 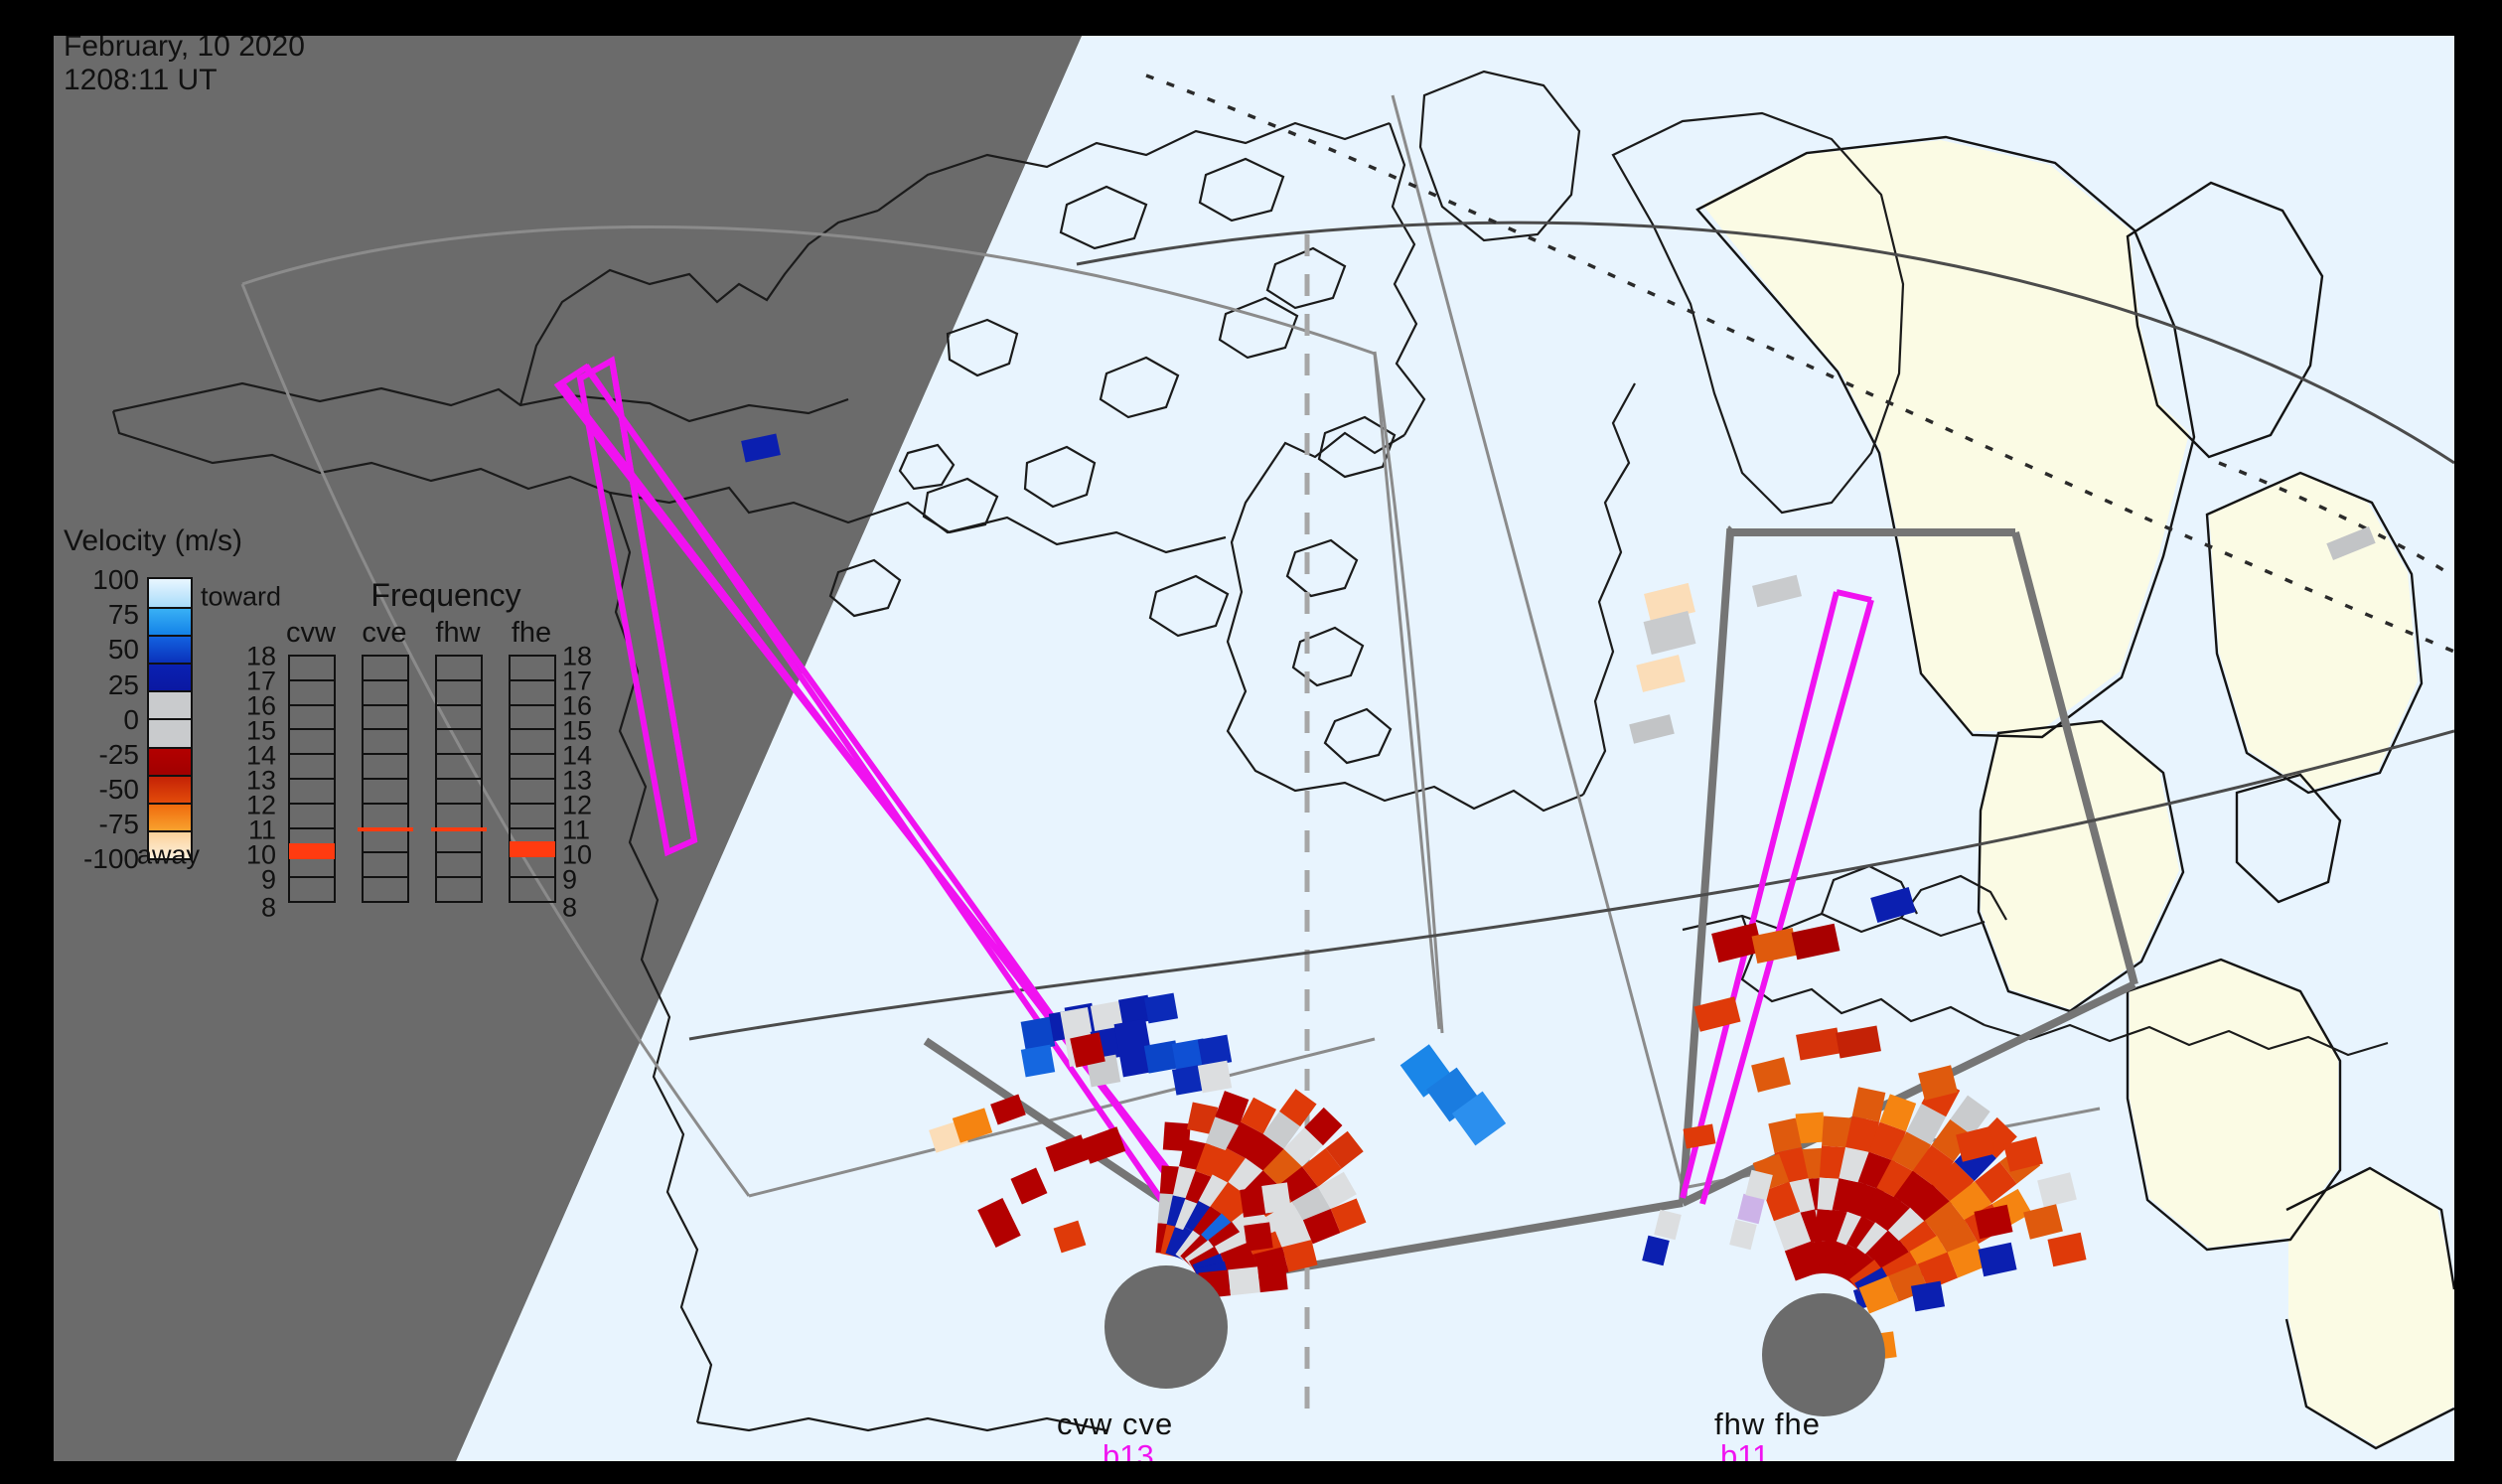 I want to click on velocity-tick-n75: -75, so click(x=118, y=824).